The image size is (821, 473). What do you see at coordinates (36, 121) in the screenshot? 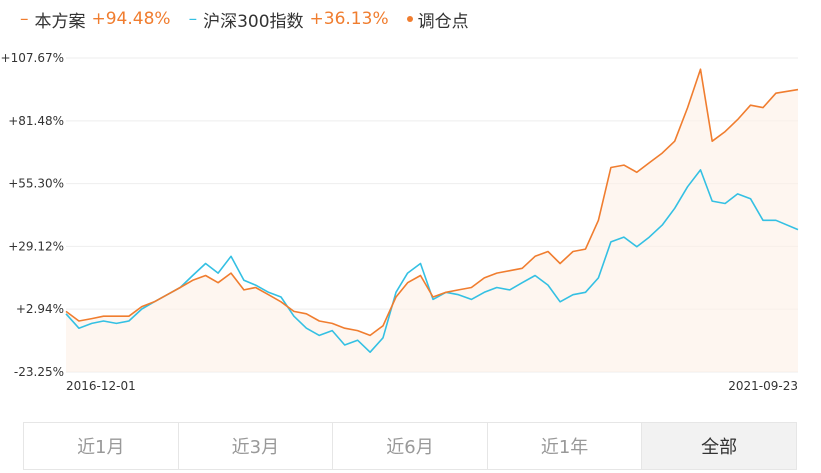
I see `y-tick-label: +81.48%` at bounding box center [36, 121].